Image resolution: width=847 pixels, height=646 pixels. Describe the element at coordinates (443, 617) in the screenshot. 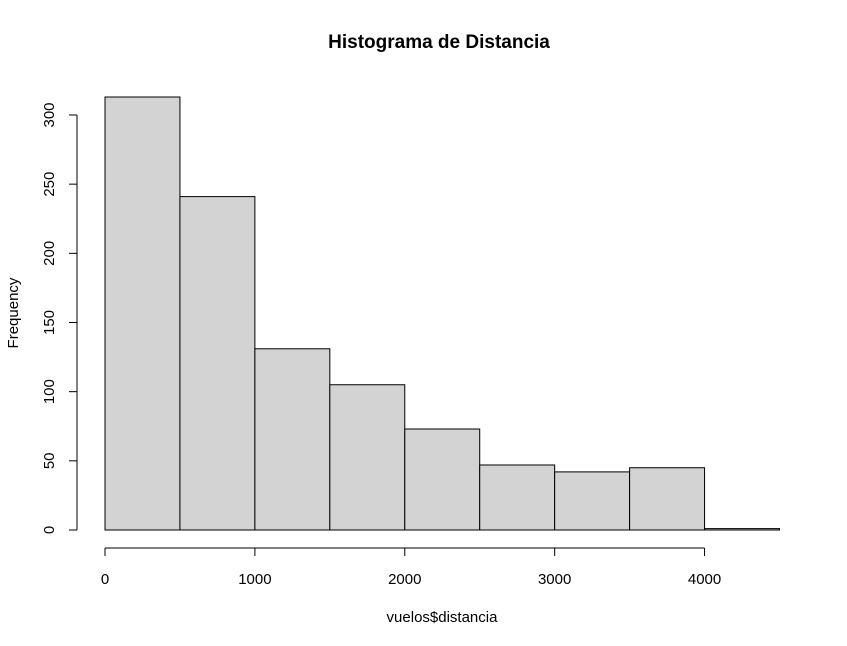

I see `x-axis-label: vuelos$distancia` at that location.